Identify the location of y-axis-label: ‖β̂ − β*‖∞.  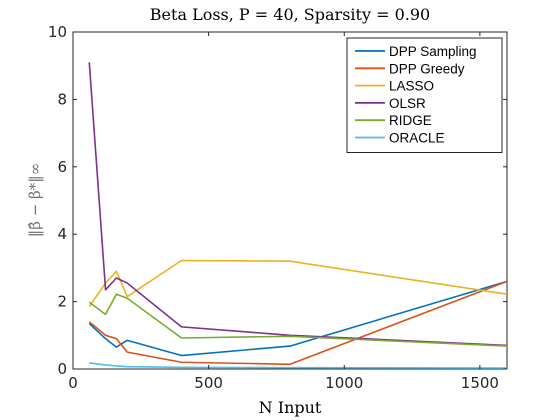
(35, 200).